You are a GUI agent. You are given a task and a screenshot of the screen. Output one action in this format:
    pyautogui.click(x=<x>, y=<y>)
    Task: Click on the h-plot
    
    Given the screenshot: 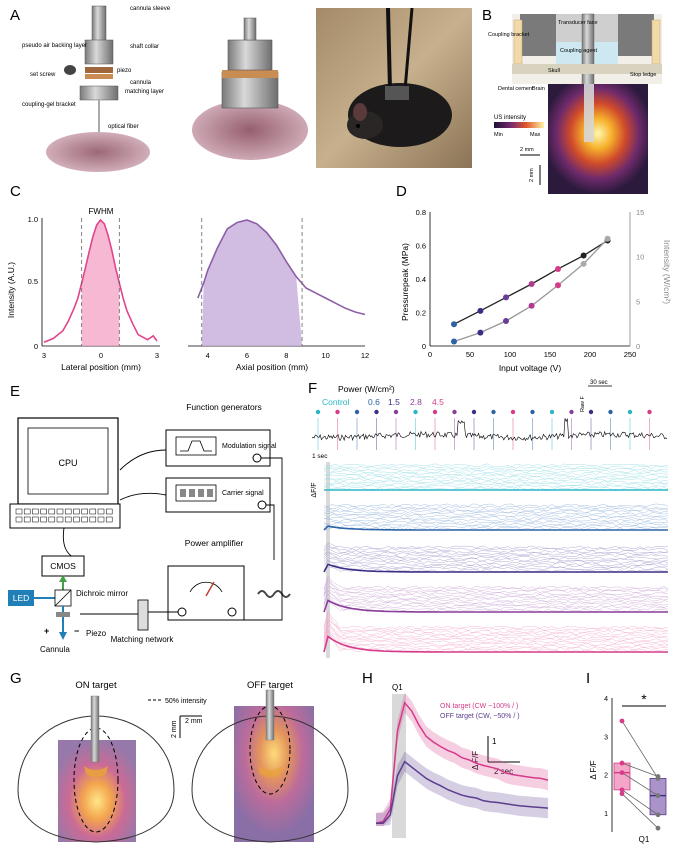 What is the action you would take?
    pyautogui.click(x=462, y=759)
    